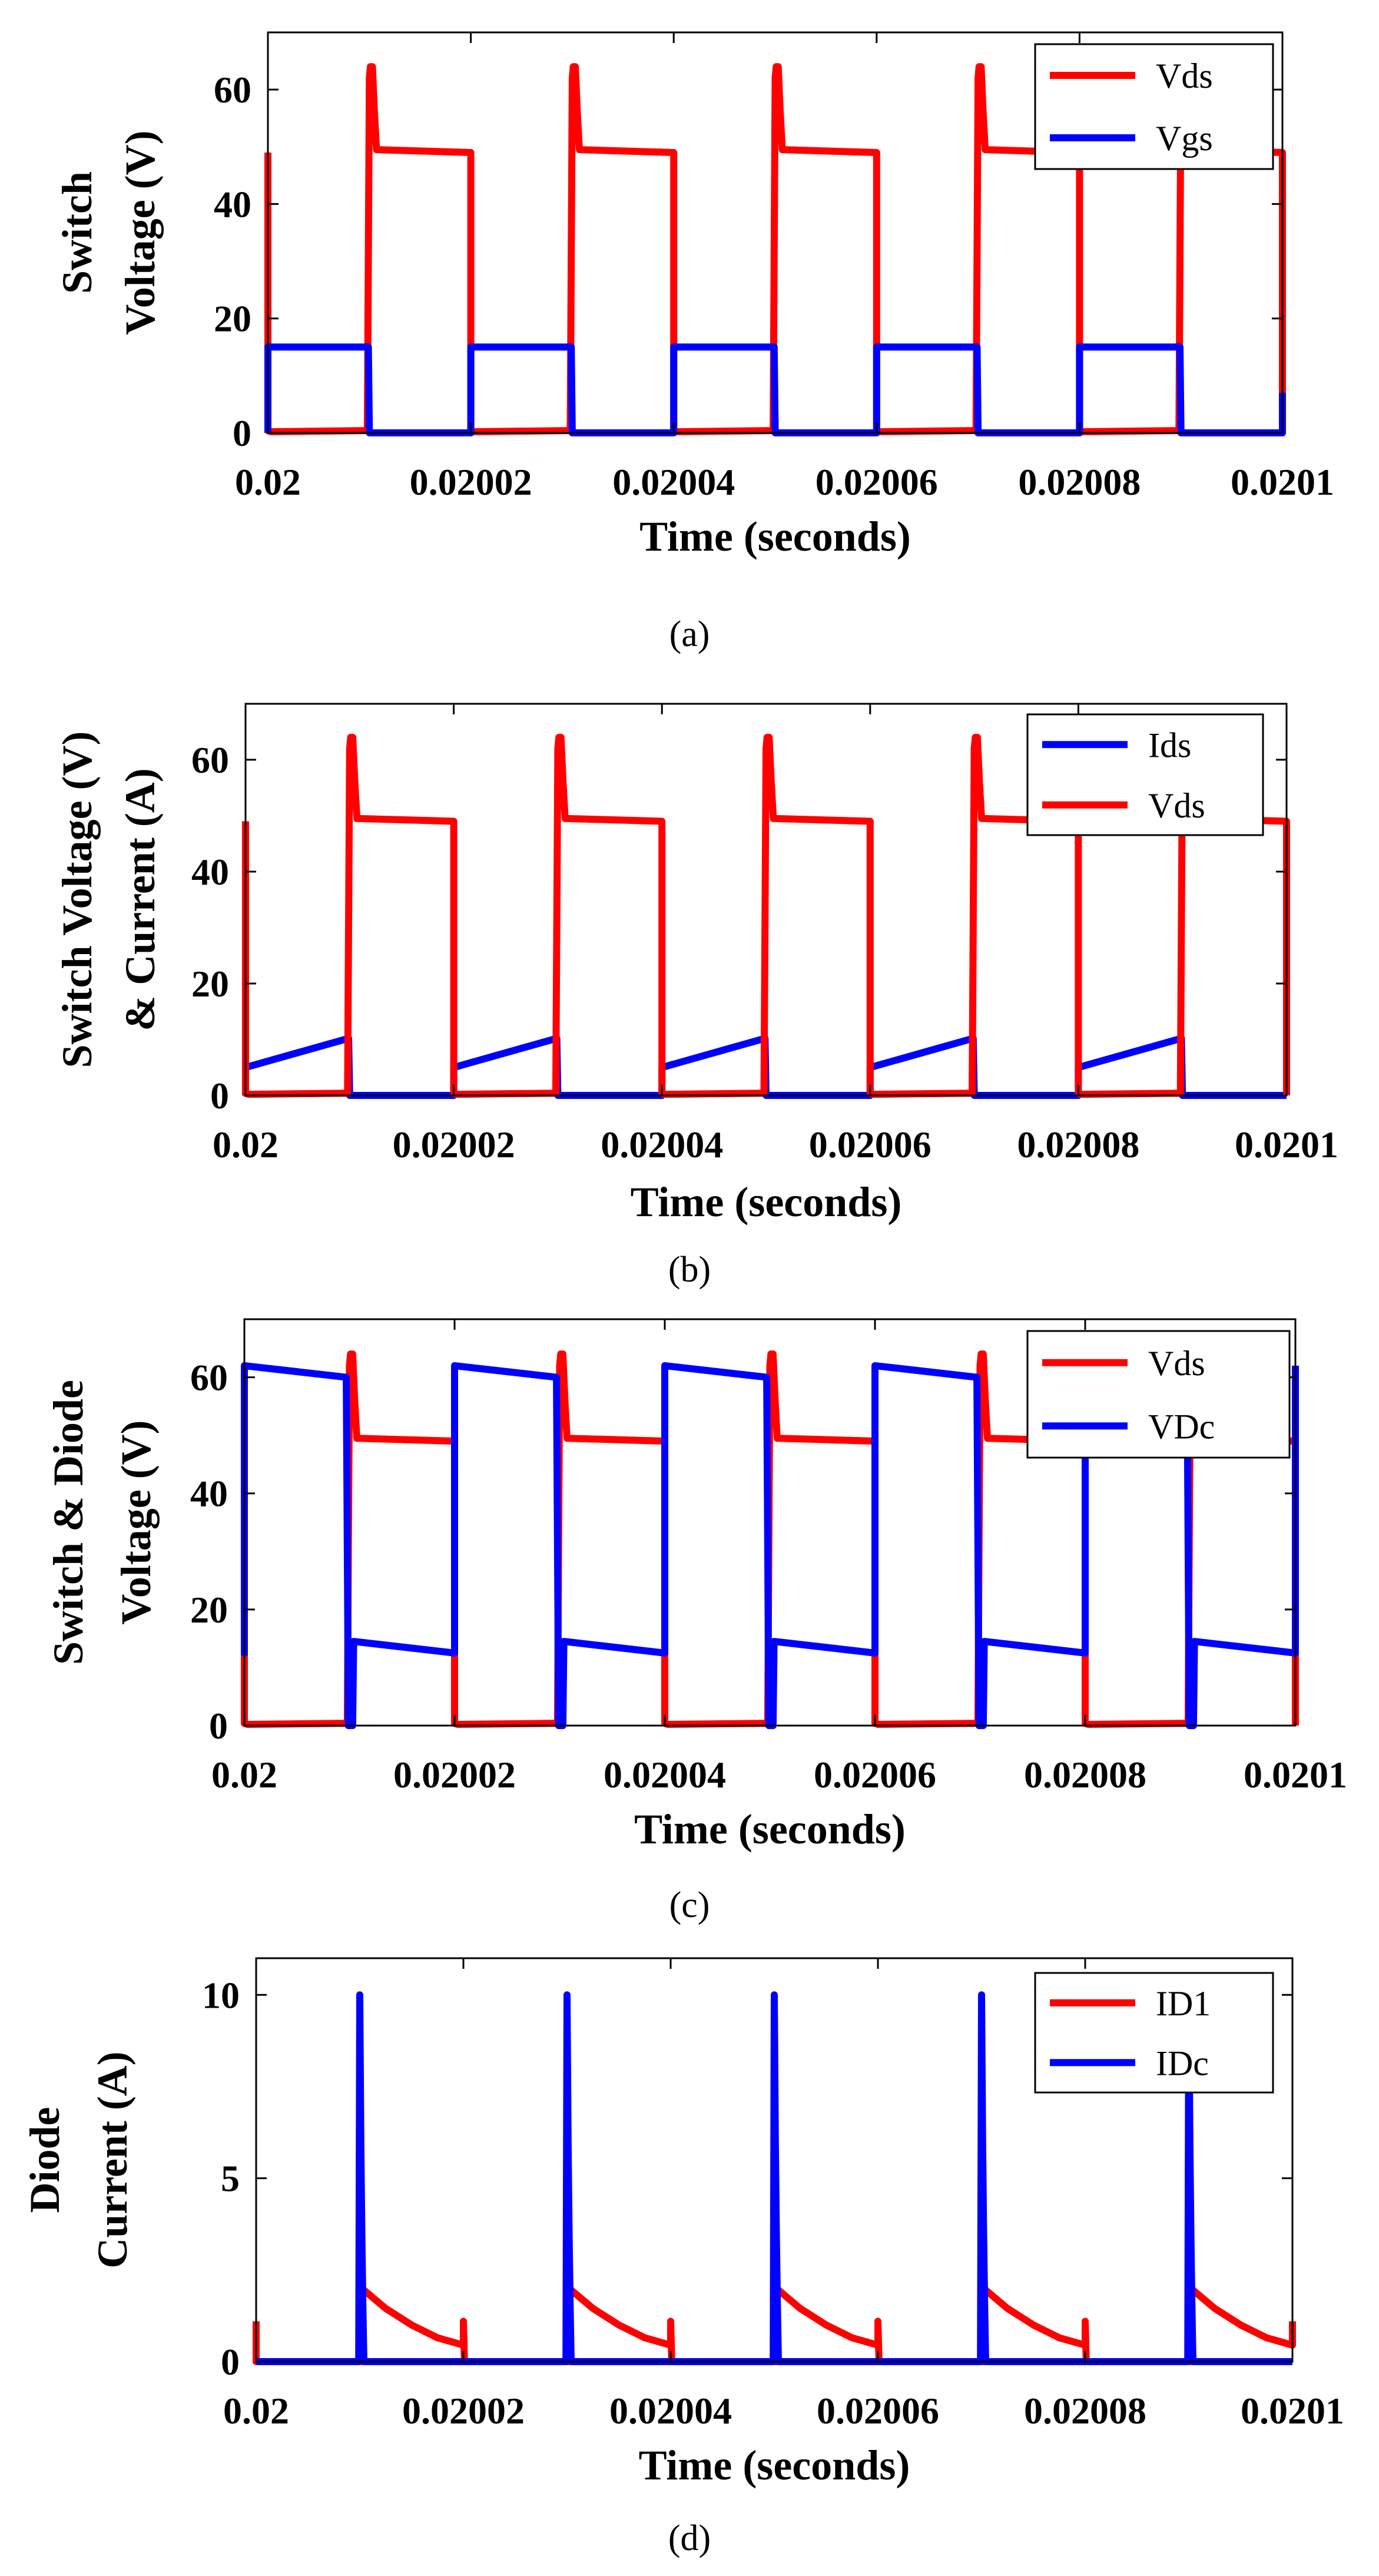 Image resolution: width=1379 pixels, height=2576 pixels. What do you see at coordinates (230, 2179) in the screenshot?
I see `y-tick-label: 5` at bounding box center [230, 2179].